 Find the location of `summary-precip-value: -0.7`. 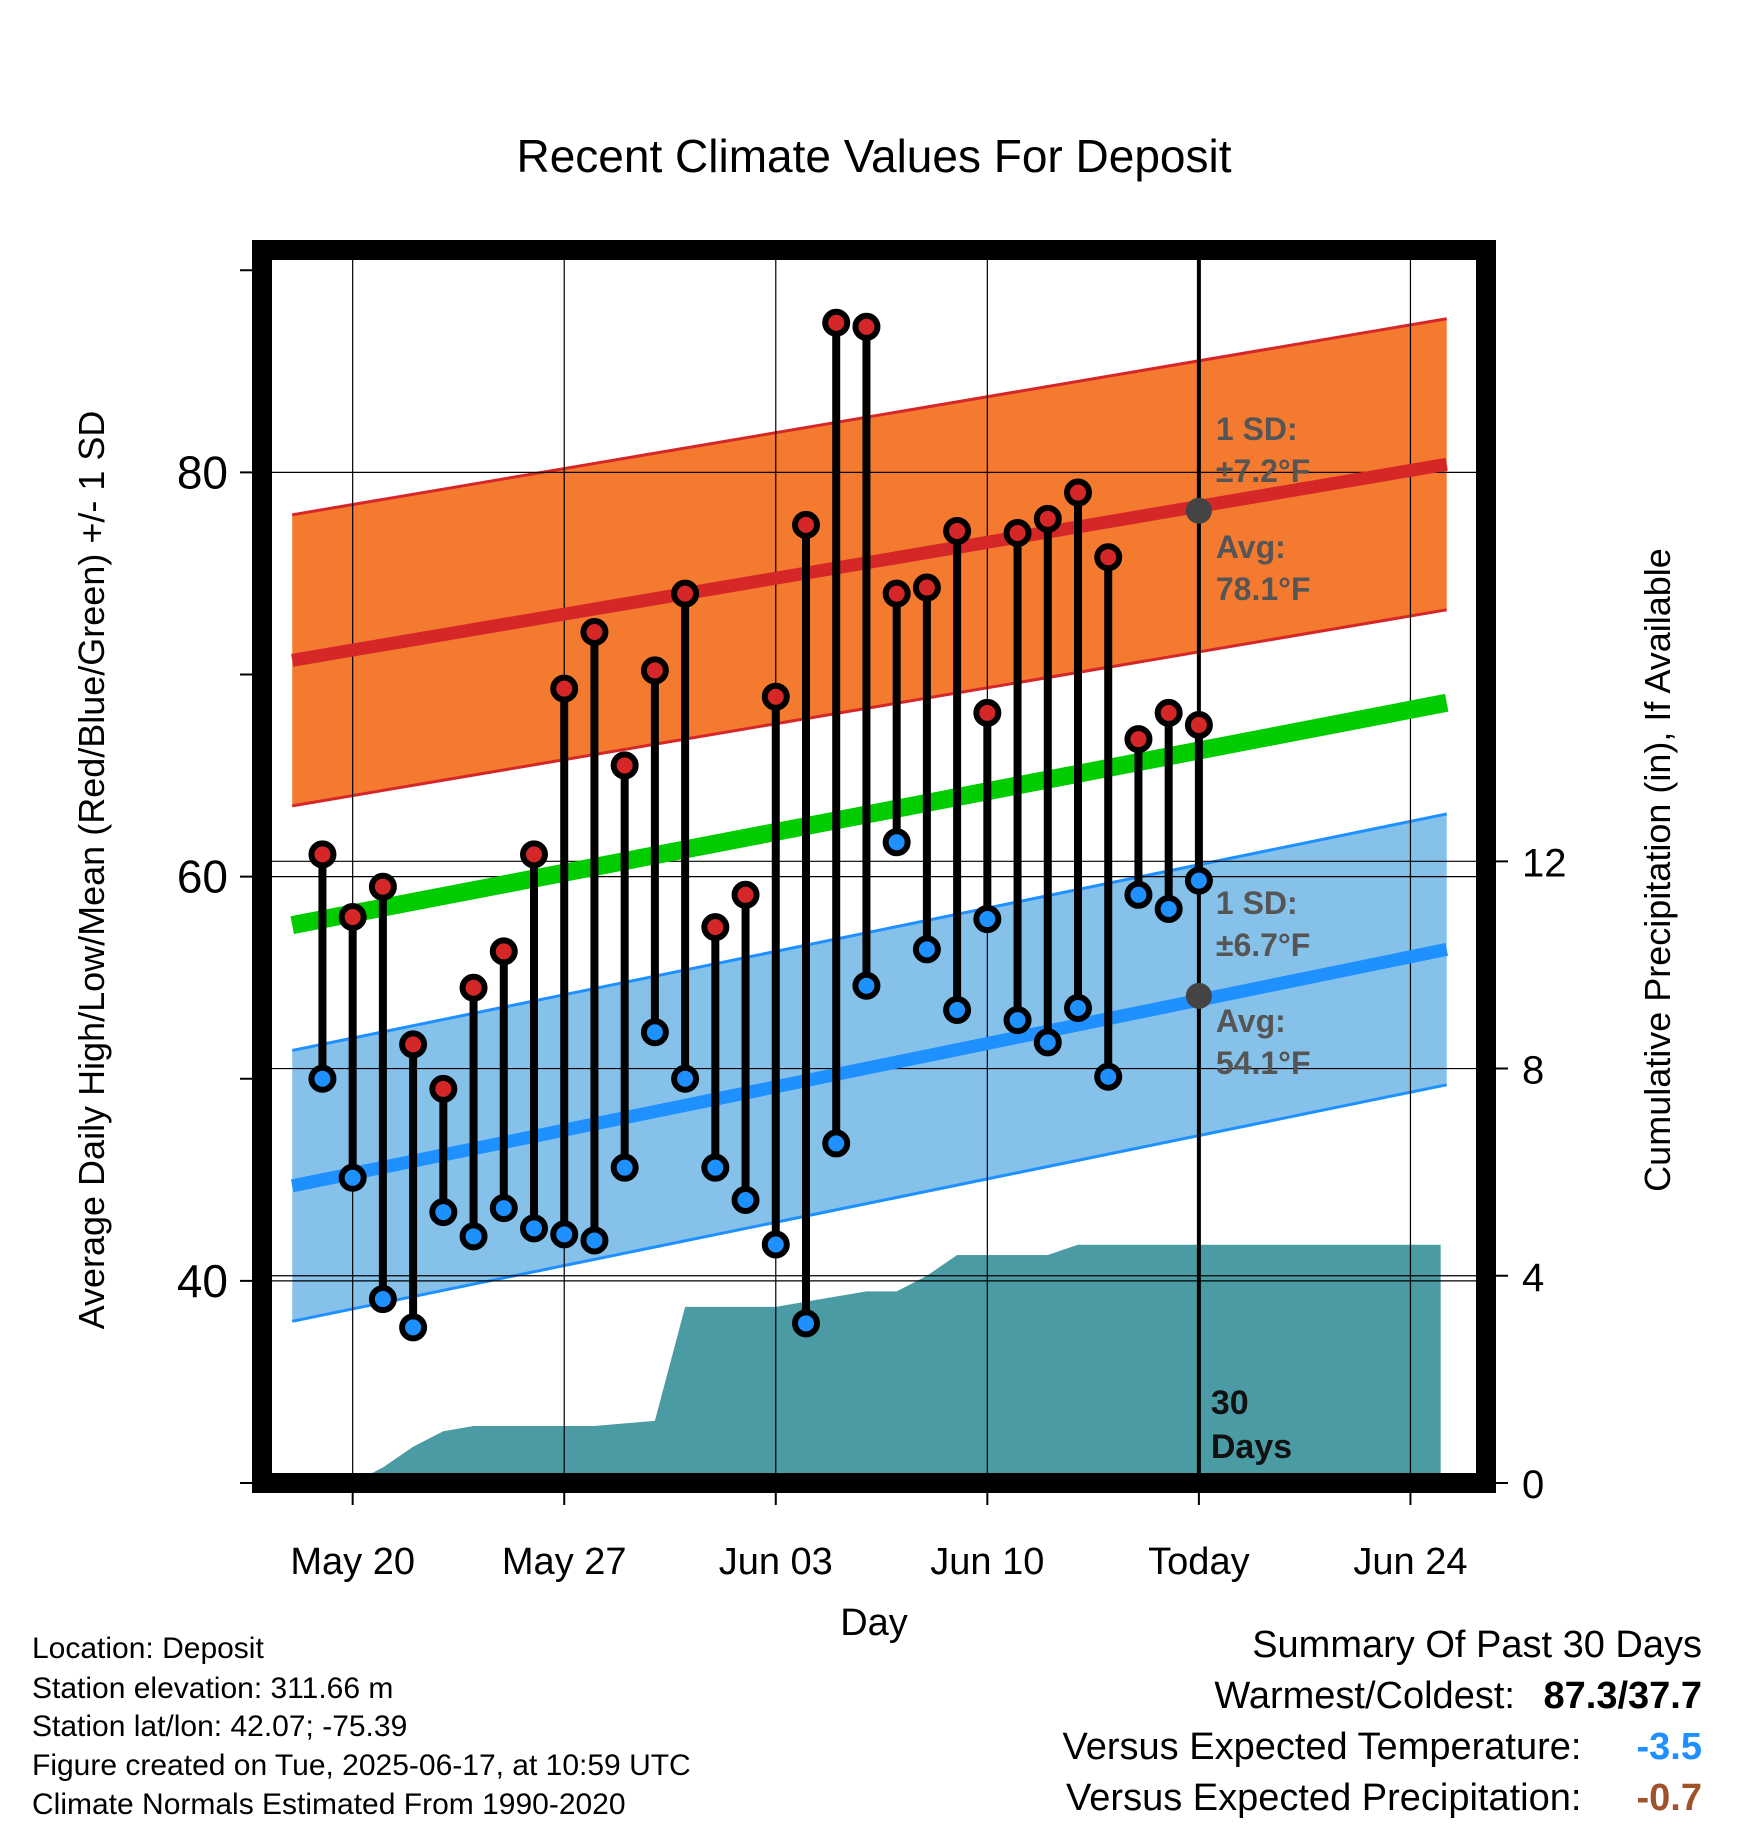

summary-precip-value: -0.7 is located at coordinates (1669, 1798).